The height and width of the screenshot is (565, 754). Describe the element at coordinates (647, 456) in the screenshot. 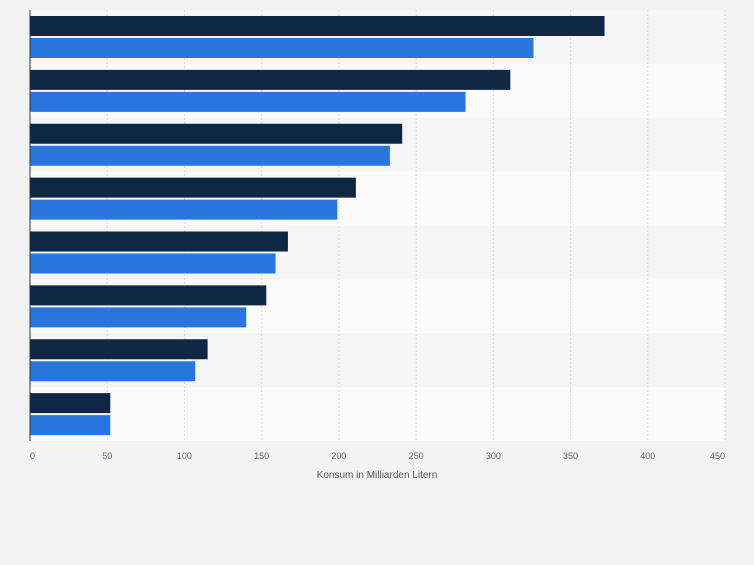

I see `x-tick-label: 400` at that location.